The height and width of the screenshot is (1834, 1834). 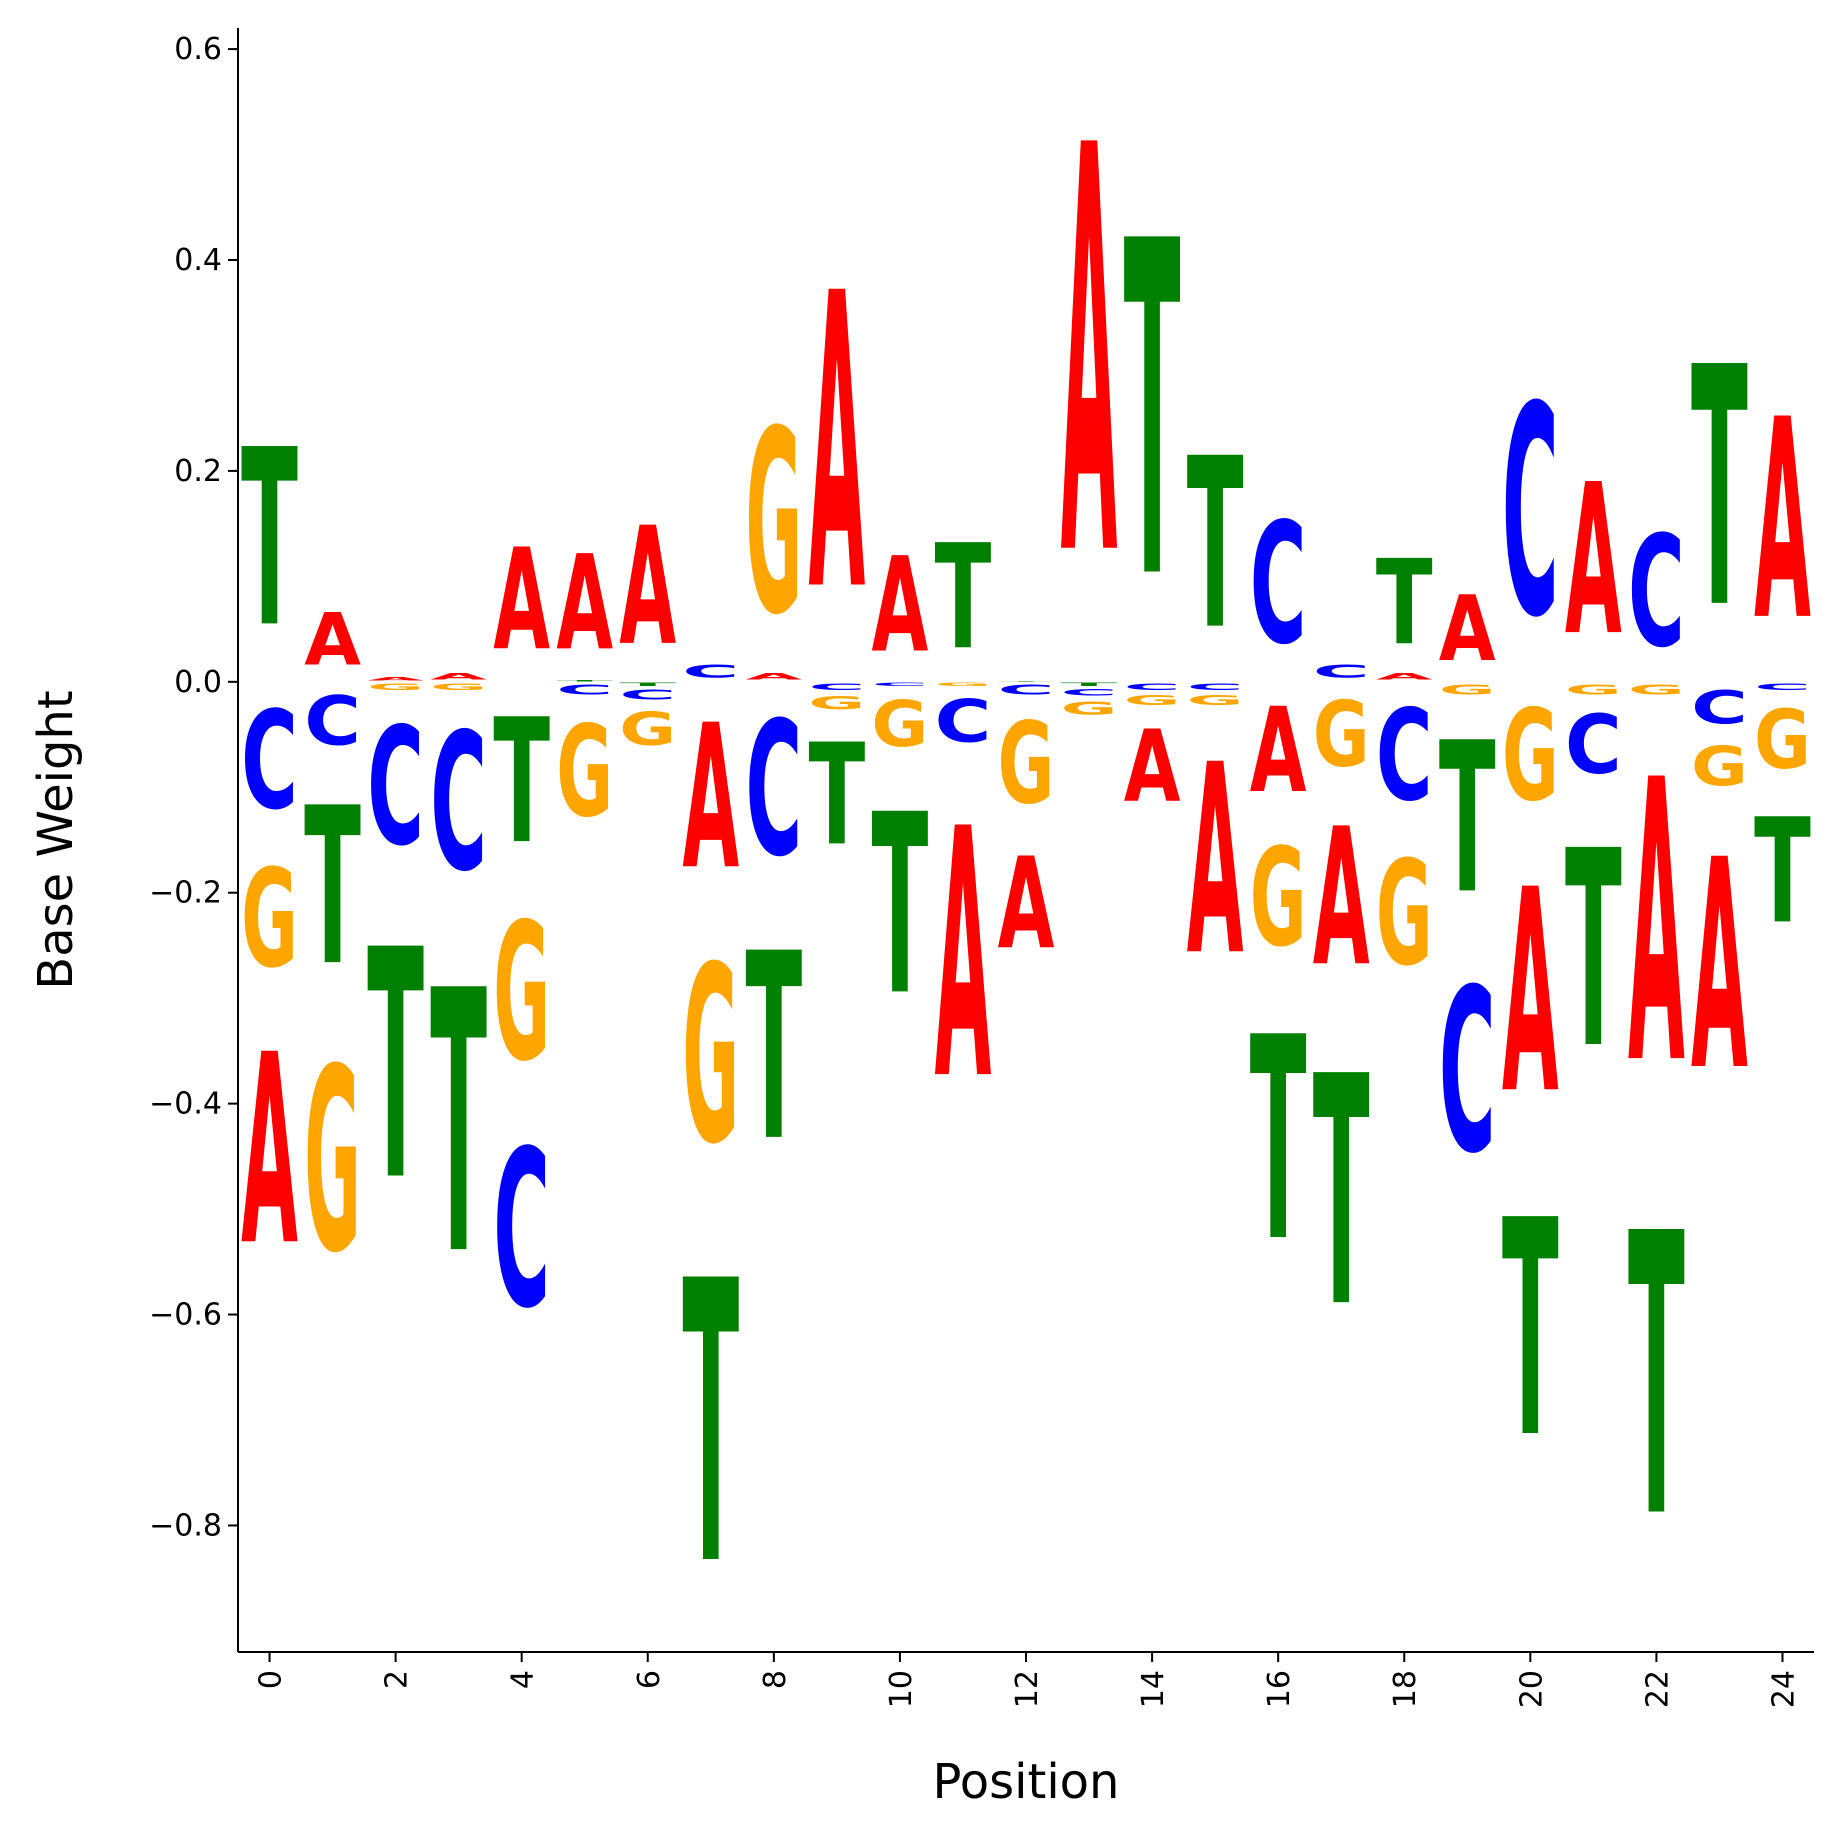 I want to click on logo-letter-t-pos-17: T, so click(x=1341, y=1194).